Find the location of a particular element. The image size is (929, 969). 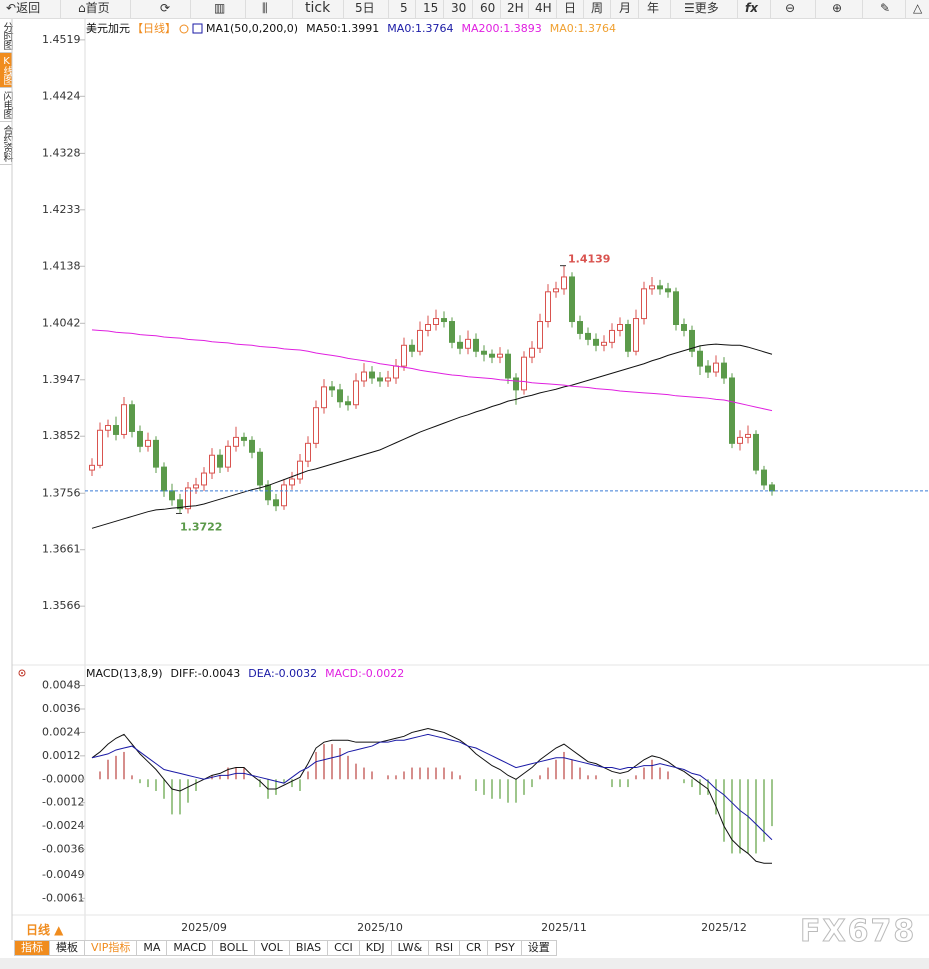

chart-style-button: ▥ is located at coordinates (220, 8).